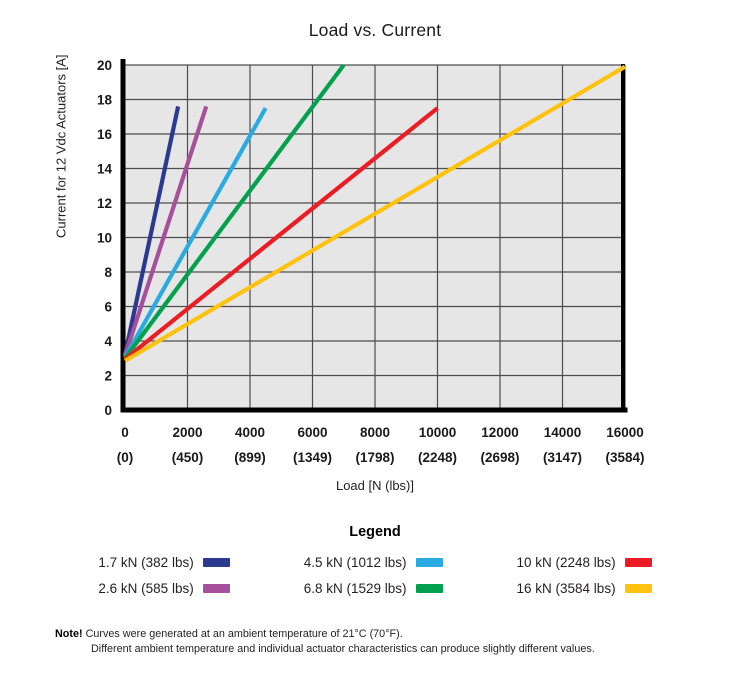  What do you see at coordinates (375, 30) in the screenshot?
I see `chart-title: Load vs. Current` at bounding box center [375, 30].